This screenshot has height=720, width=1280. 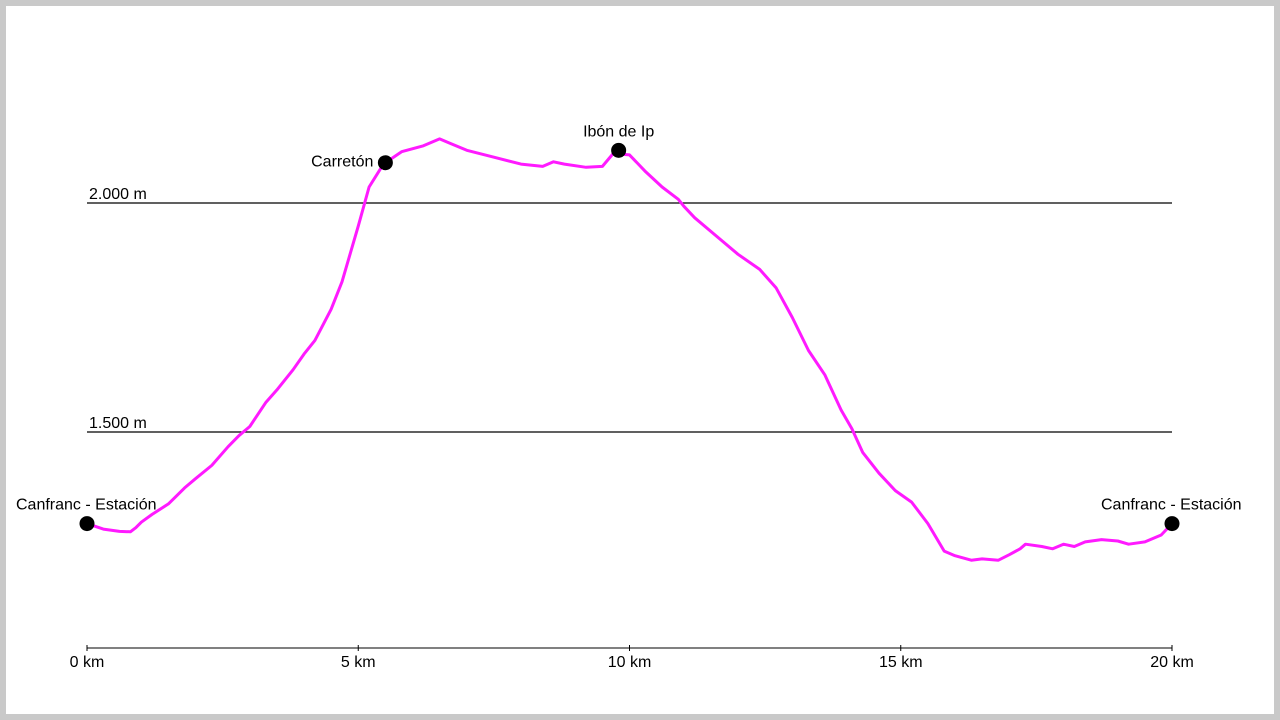 I want to click on x-axis: 0 km 5 km 10 km 15 km 20 km, so click(x=632, y=658).